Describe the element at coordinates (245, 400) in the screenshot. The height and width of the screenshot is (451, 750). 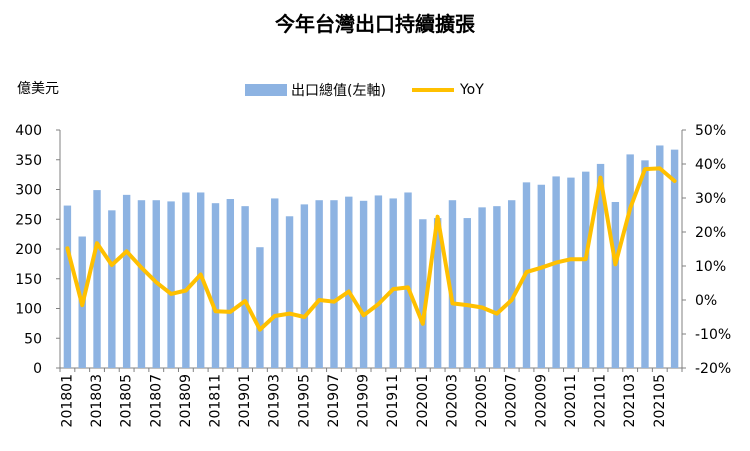
I see `x-tick-label: 201901` at that location.